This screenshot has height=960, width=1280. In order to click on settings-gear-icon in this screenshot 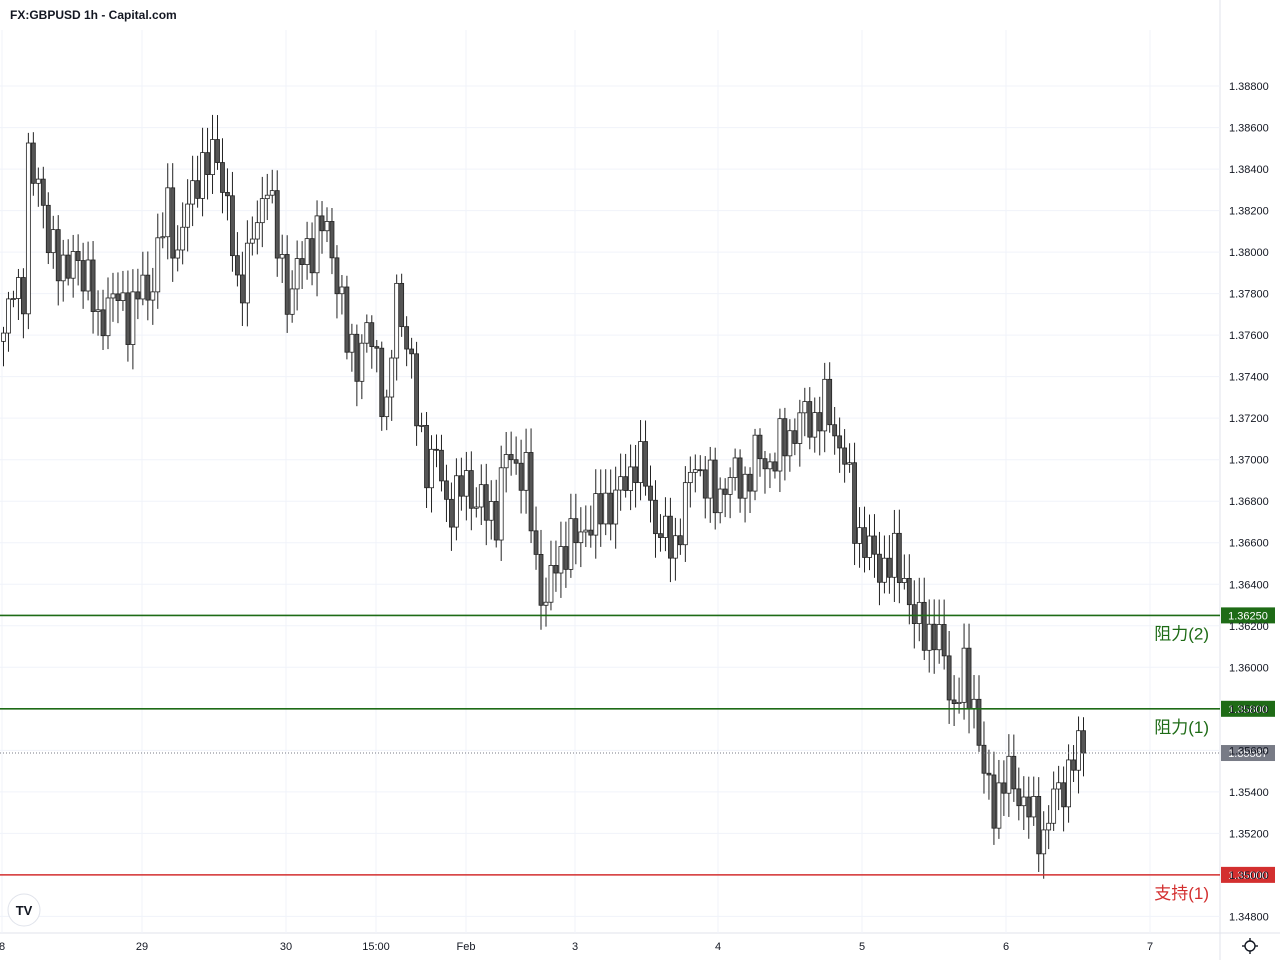, I will do `click(1250, 946)`.